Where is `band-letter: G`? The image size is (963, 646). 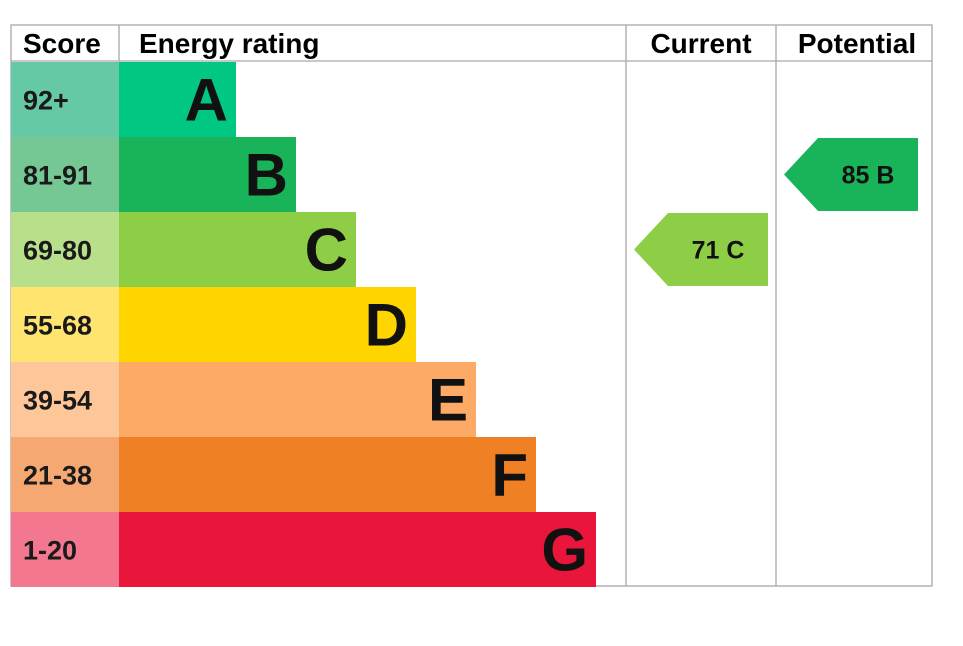
band-letter: G is located at coordinates (564, 550).